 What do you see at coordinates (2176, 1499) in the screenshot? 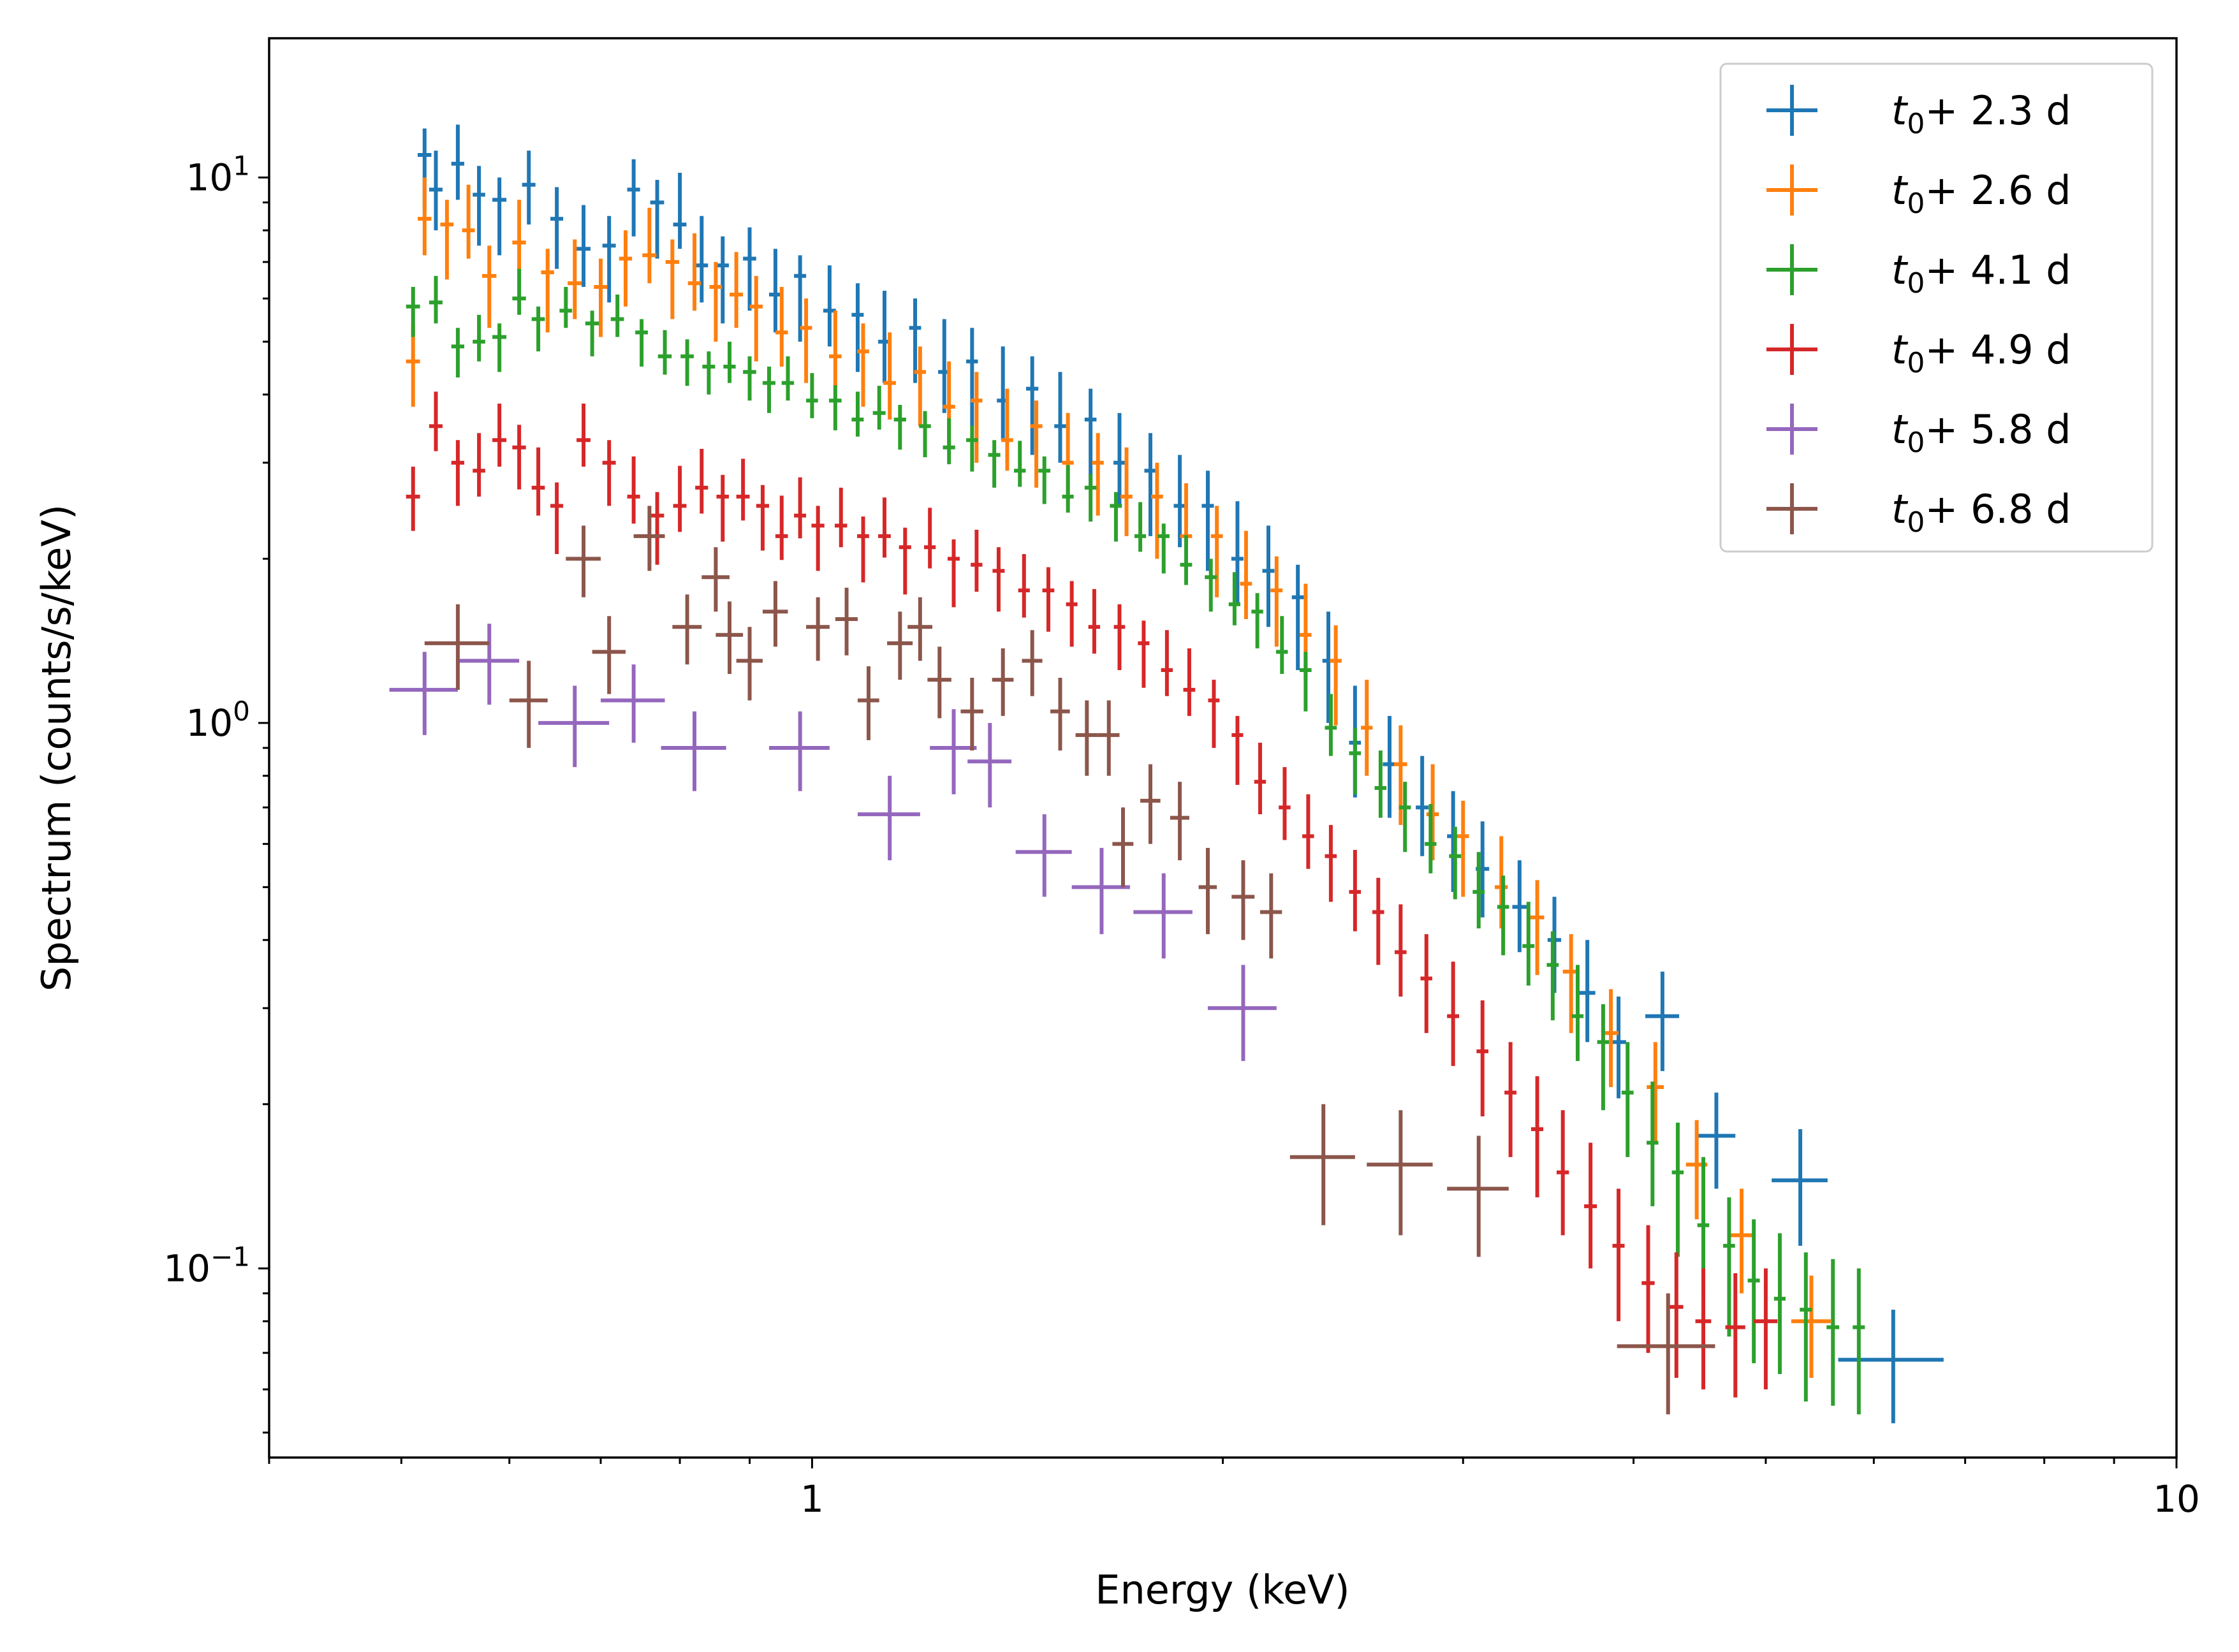
I see `x-tick-label: 10` at bounding box center [2176, 1499].